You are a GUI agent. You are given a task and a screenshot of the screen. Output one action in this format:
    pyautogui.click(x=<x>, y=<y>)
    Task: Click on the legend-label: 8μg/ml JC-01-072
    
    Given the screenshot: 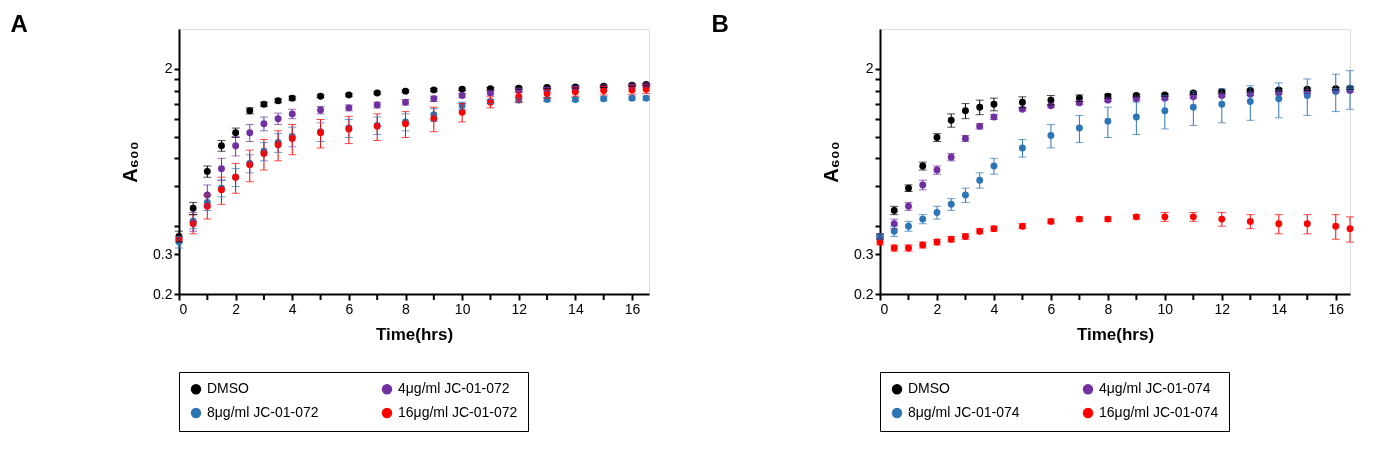 What is the action you would take?
    pyautogui.click(x=263, y=412)
    